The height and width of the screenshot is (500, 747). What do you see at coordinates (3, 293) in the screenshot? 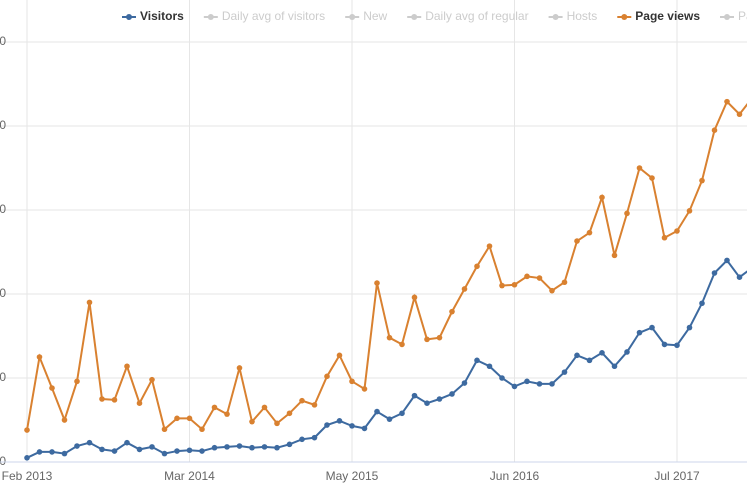
I see `y-tick-label: 200` at bounding box center [3, 293].